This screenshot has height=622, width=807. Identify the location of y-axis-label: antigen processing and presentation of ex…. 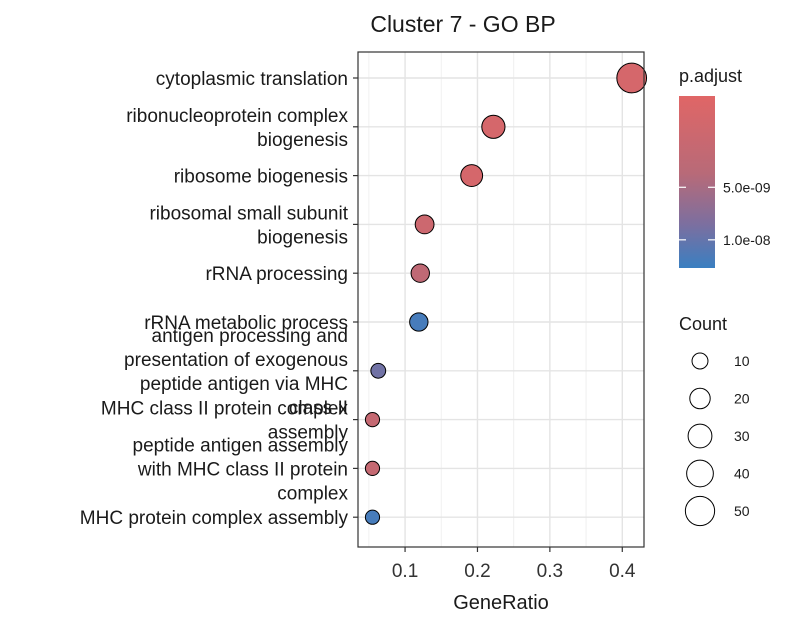
(236, 372).